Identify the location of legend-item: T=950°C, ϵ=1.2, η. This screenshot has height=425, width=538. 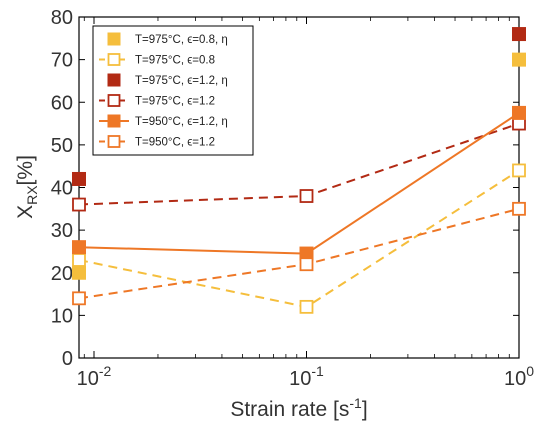
(163, 121).